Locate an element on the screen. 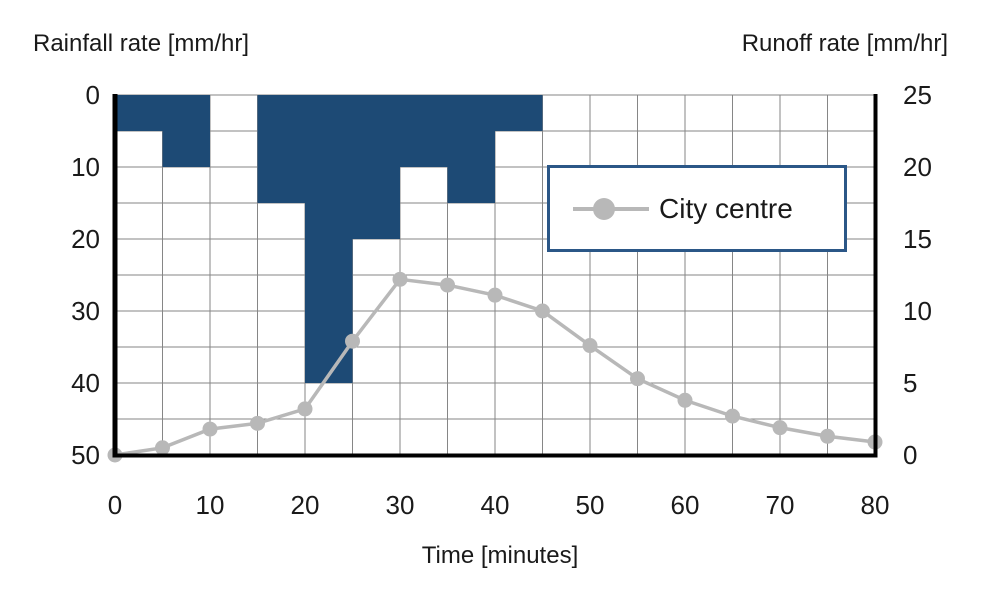  left-tick-label: 20 is located at coordinates (85, 239).